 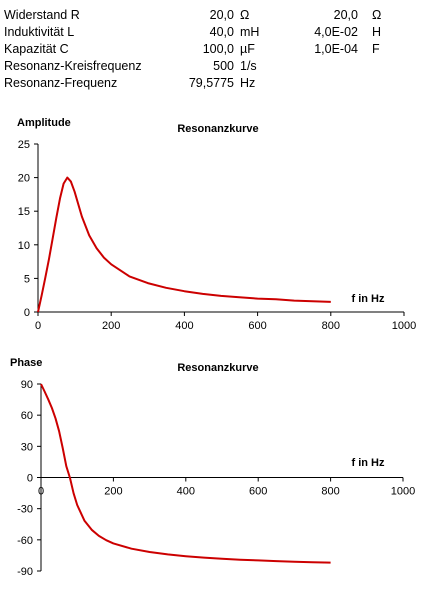 I want to click on param-value: 500, so click(x=223, y=65).